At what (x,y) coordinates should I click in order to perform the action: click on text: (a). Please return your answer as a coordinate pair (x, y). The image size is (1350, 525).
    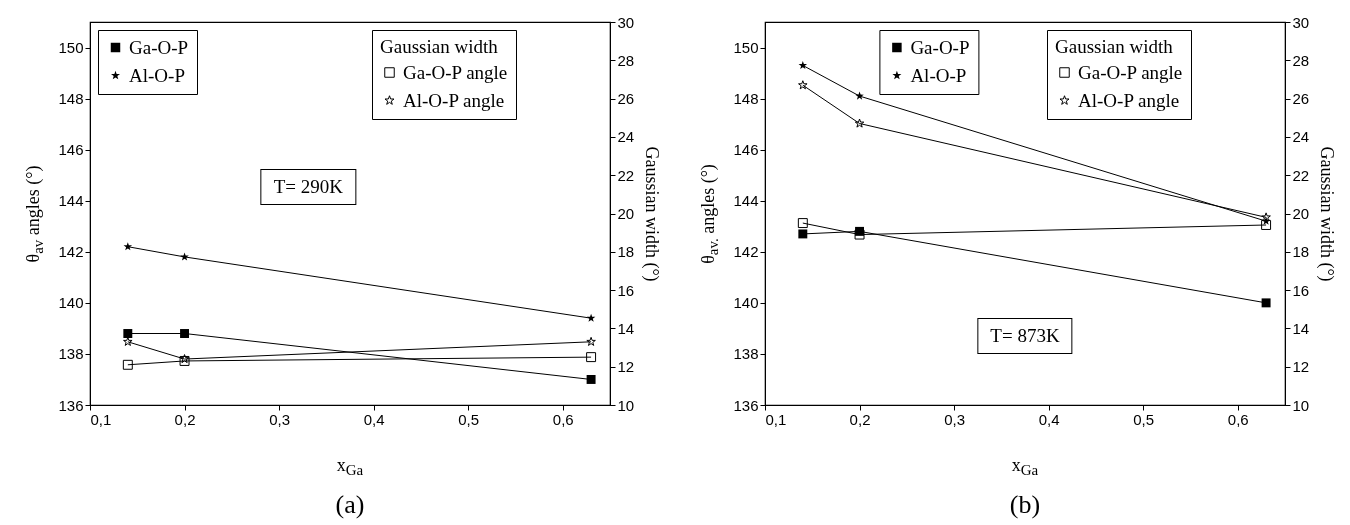
    Looking at the image, I should click on (350, 505).